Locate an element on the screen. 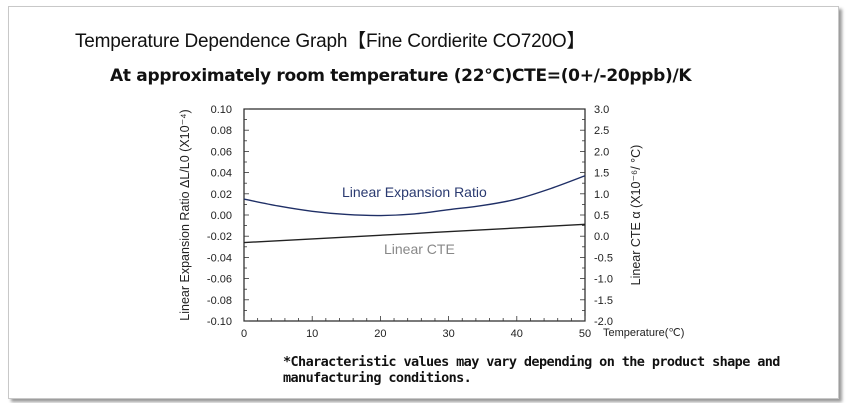  y-left-tick-label: 0.08 is located at coordinates (221, 131).